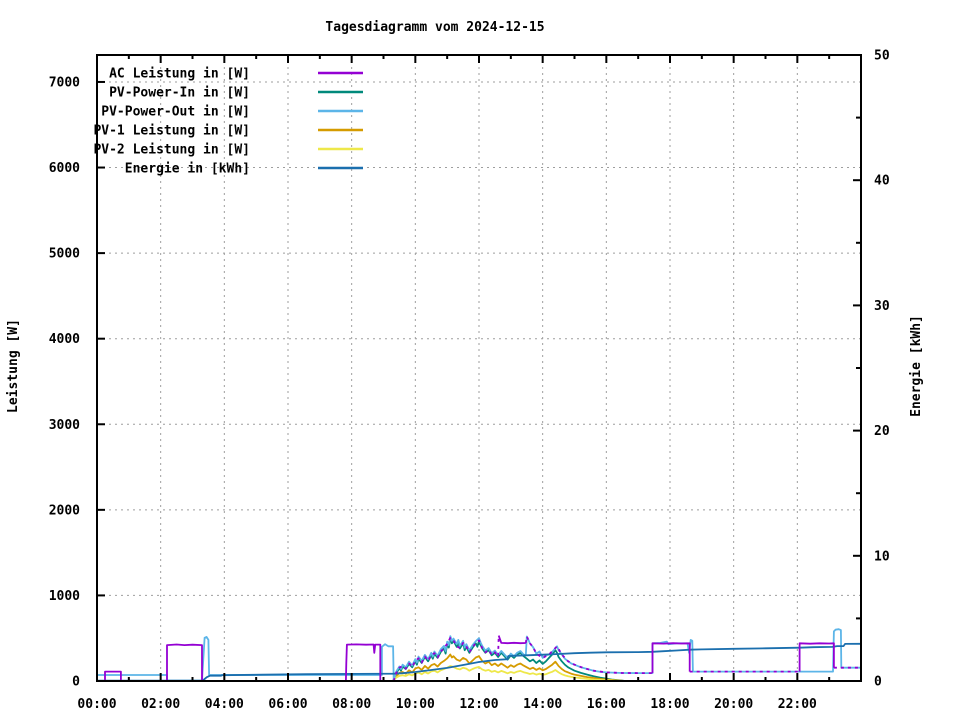  Describe the element at coordinates (797, 704) in the screenshot. I see `x-tick-label: 22:00` at that location.